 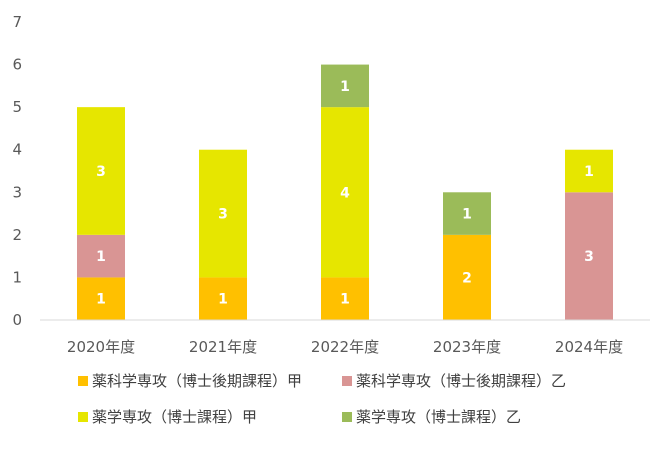 I want to click on legend-label: 薬科学専攻（博士後期課程）乙, so click(x=461, y=381).